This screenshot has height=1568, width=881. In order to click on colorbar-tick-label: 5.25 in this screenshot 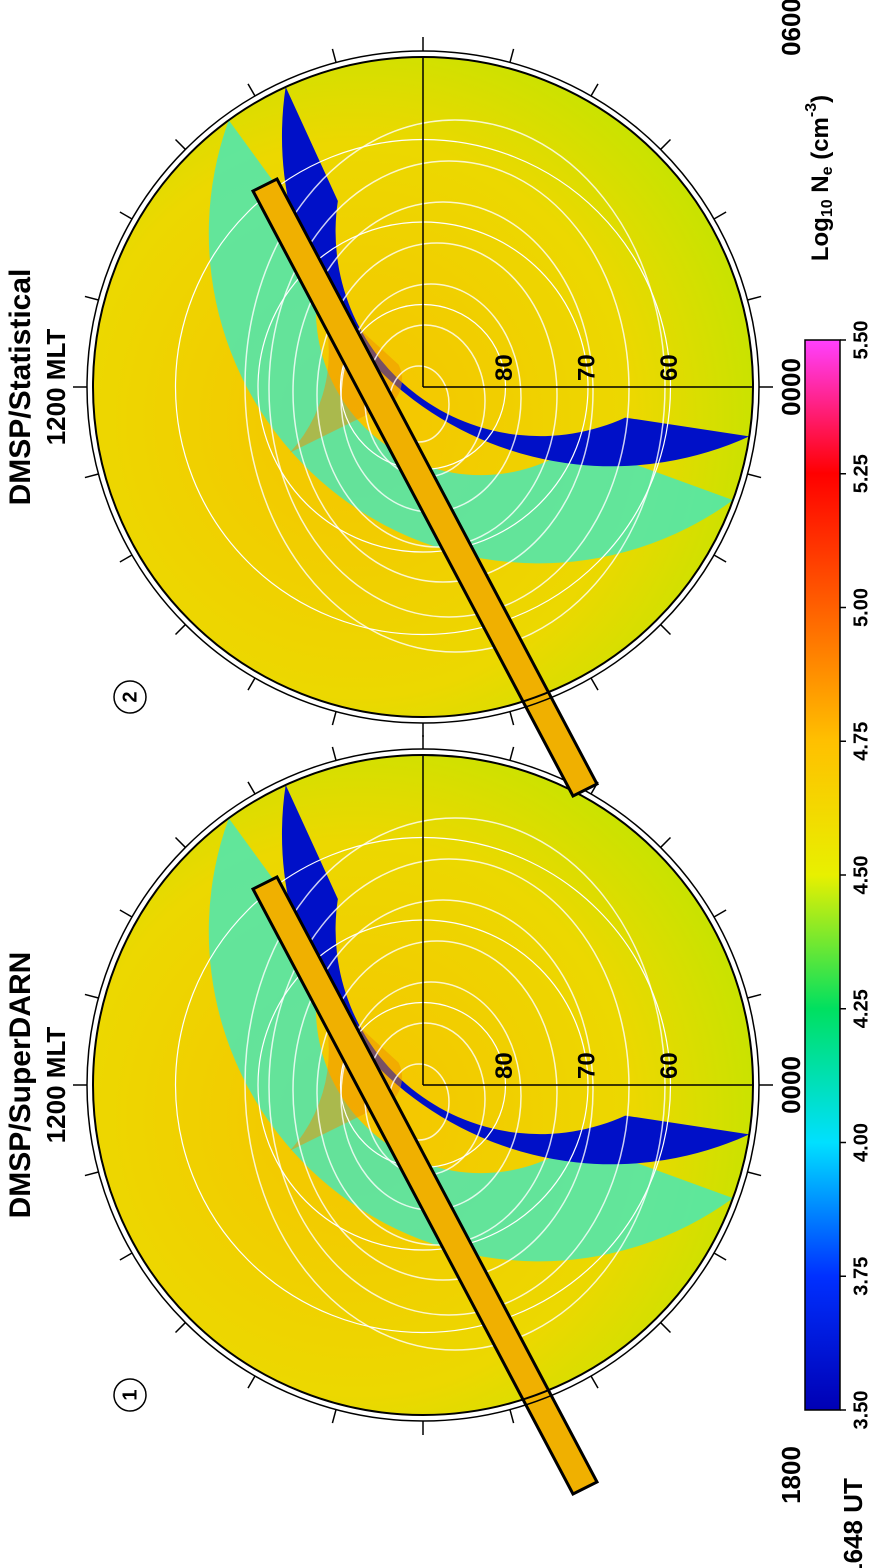, I will do `click(861, 473)`.